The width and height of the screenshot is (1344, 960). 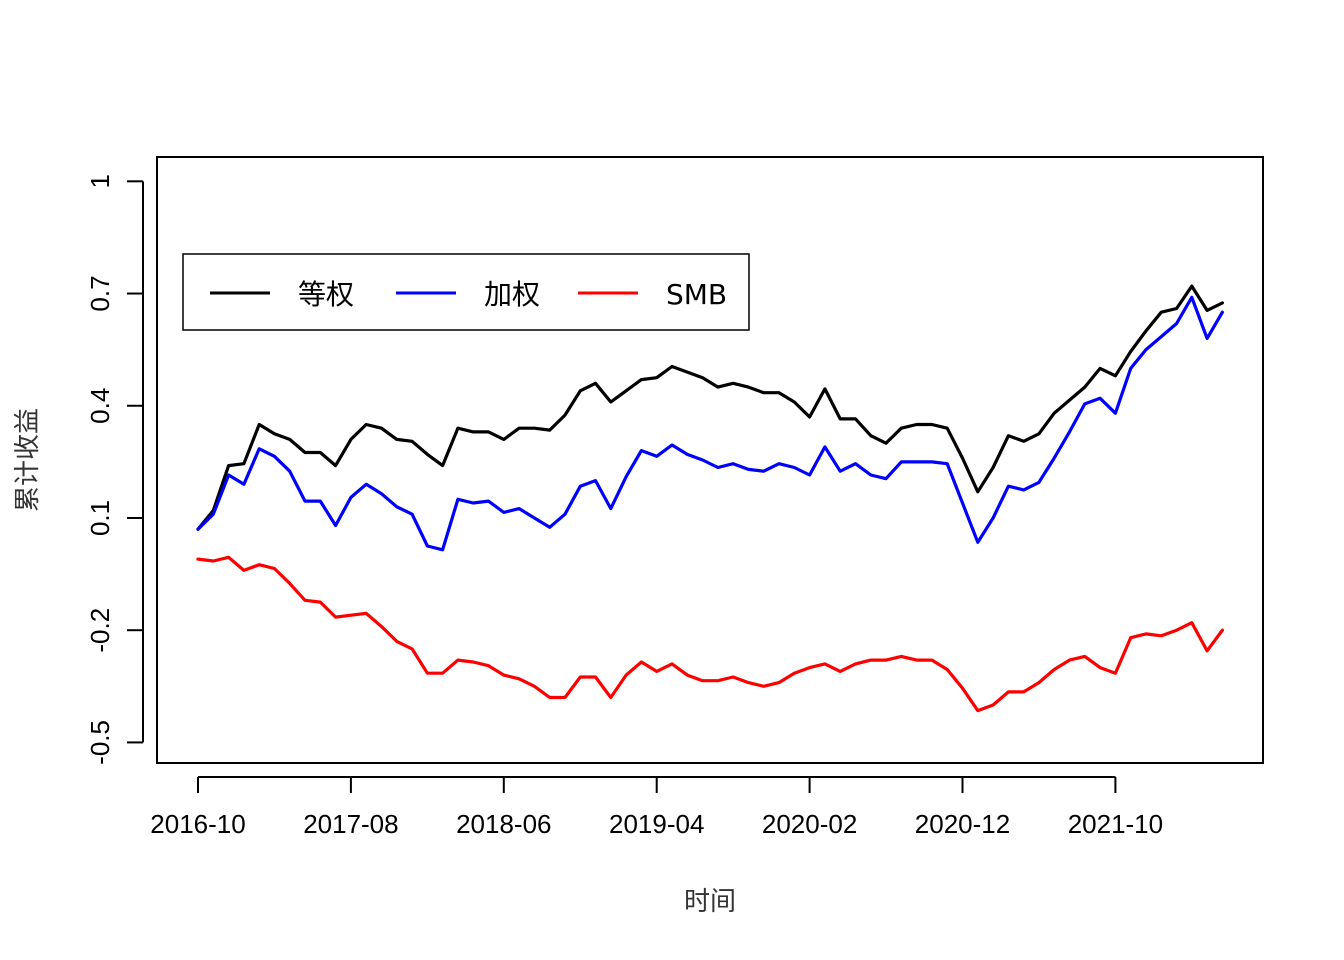 I want to click on y-tick-label: 0.7, so click(x=100, y=293).